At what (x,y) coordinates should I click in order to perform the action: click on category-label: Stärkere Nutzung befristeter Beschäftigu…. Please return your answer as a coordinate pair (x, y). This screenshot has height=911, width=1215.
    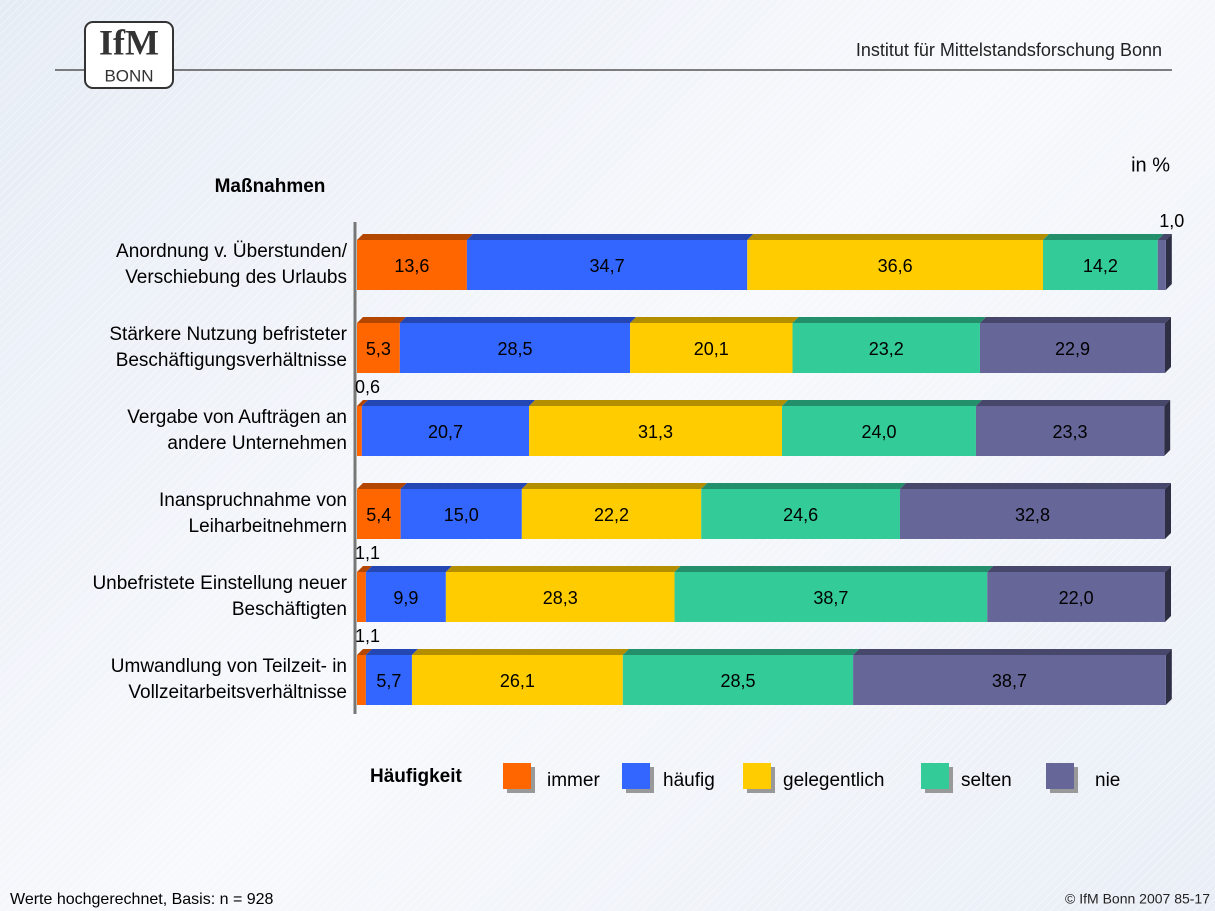
    Looking at the image, I should click on (228, 347).